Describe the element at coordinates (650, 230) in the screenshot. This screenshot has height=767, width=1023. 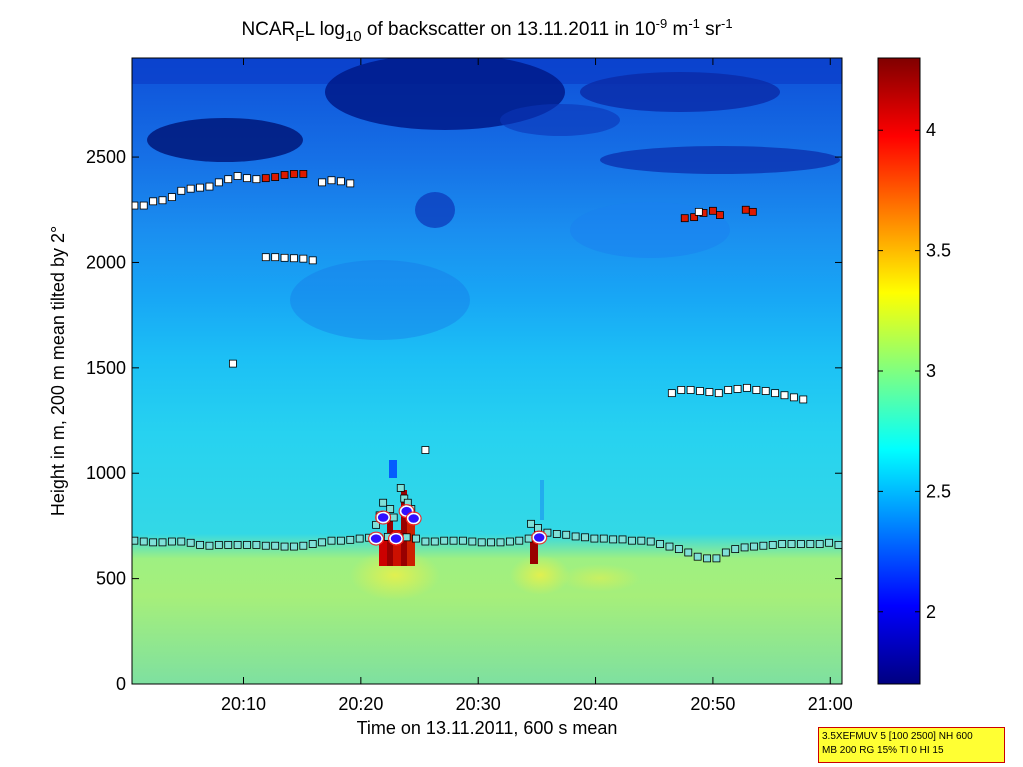
I see `light-patch` at that location.